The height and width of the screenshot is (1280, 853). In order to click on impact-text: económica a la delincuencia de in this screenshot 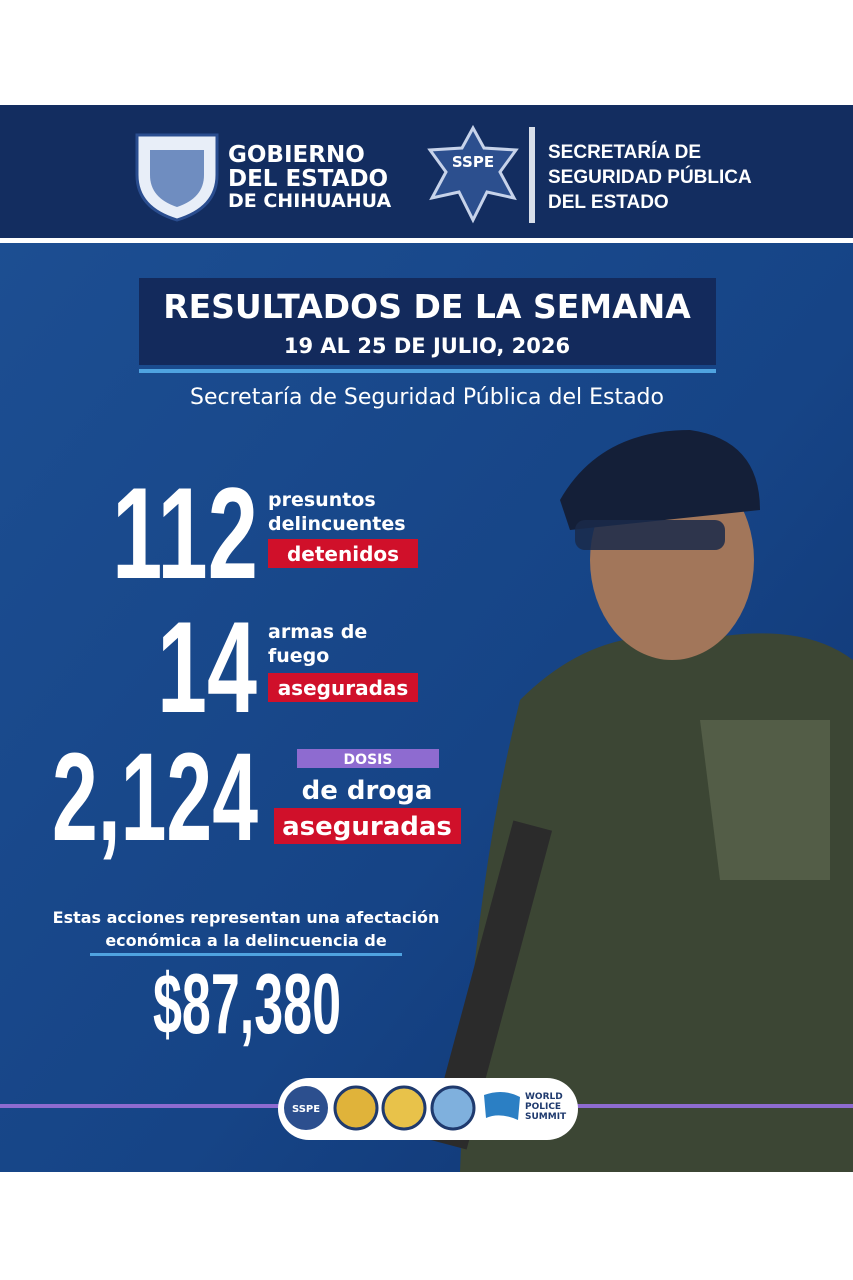, I will do `click(246, 940)`.